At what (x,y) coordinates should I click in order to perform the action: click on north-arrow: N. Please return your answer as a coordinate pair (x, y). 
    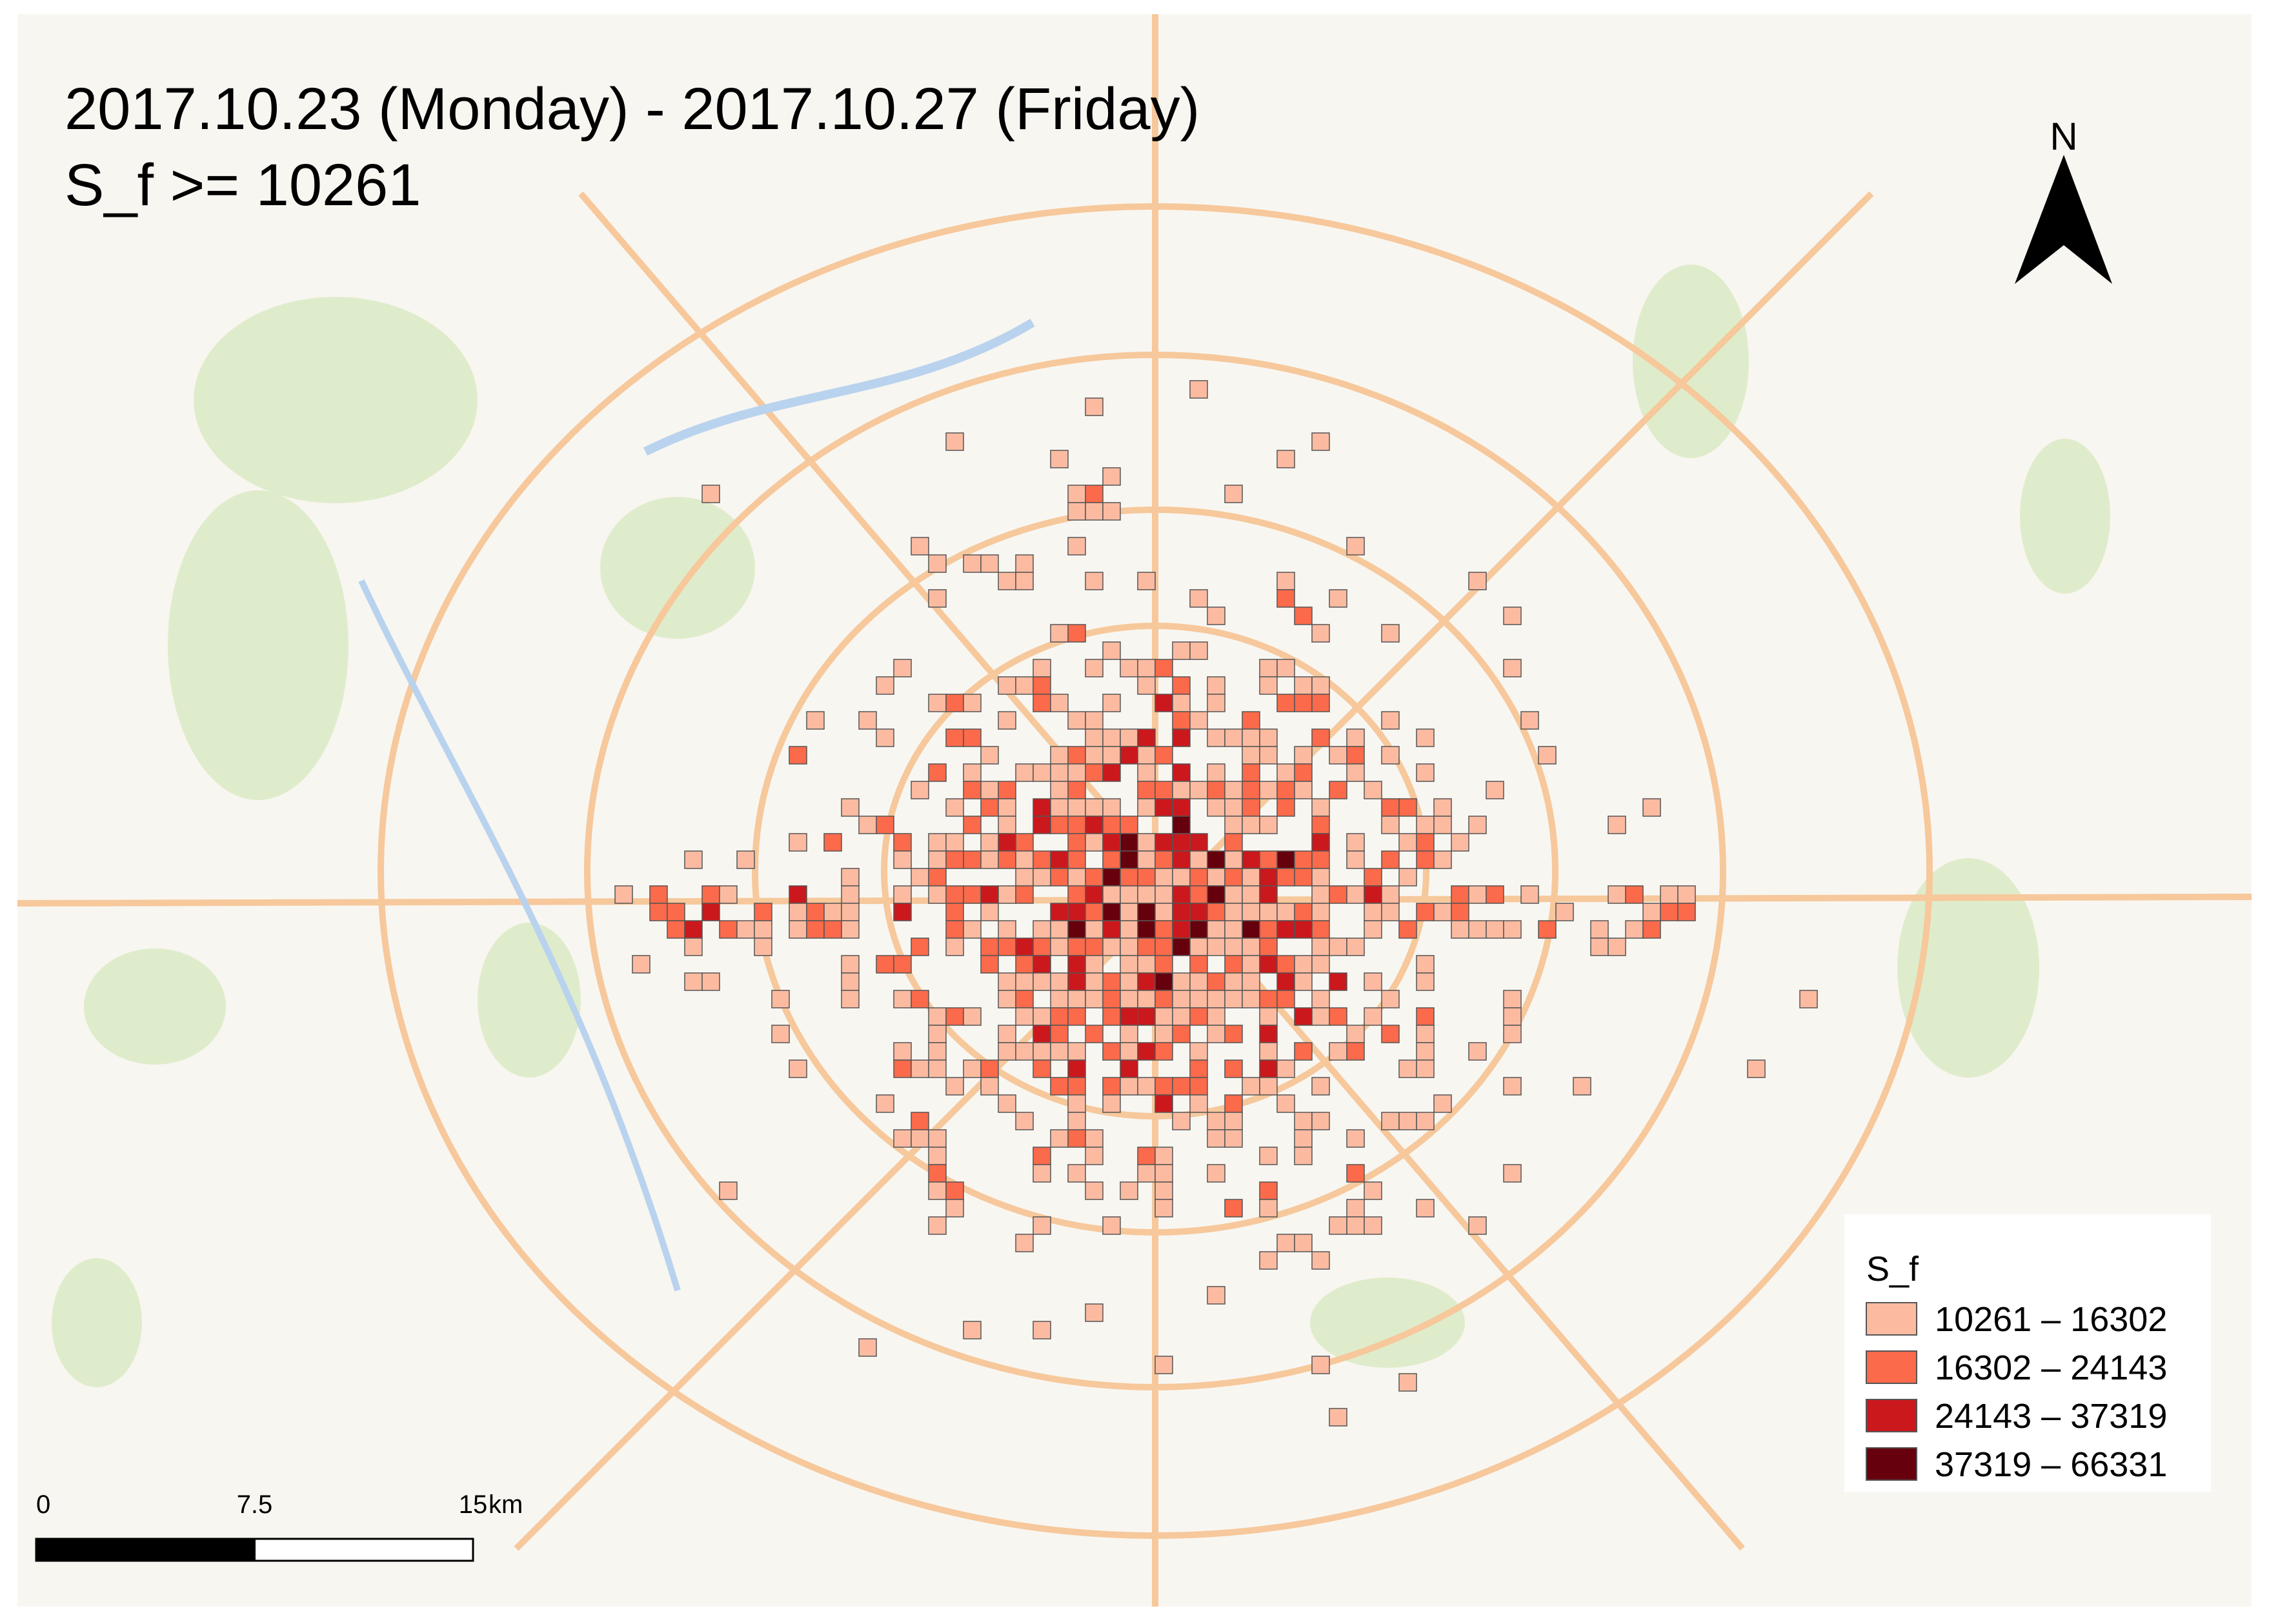
    Looking at the image, I should click on (2064, 199).